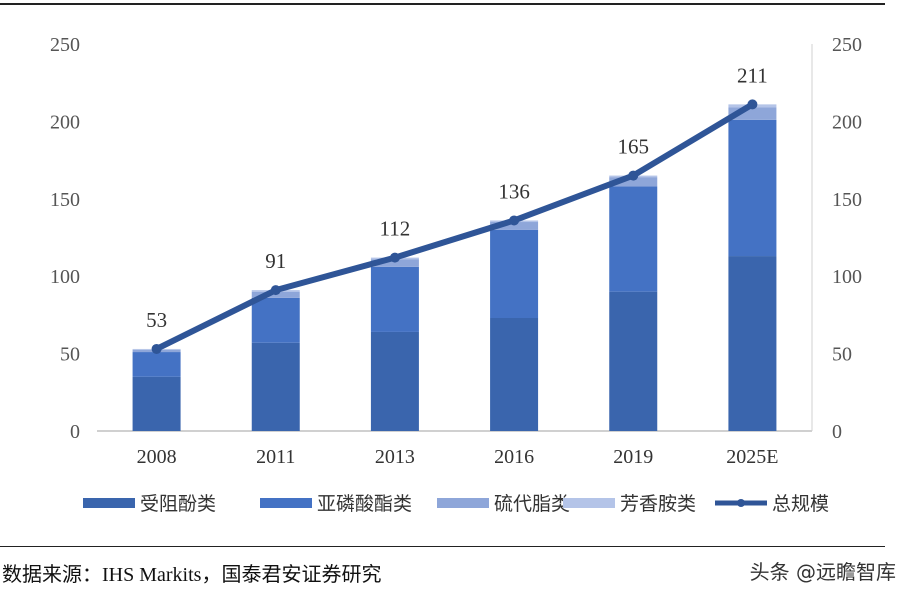 The image size is (910, 597). Describe the element at coordinates (633, 457) in the screenshot. I see `x-tick-label: 2019` at that location.